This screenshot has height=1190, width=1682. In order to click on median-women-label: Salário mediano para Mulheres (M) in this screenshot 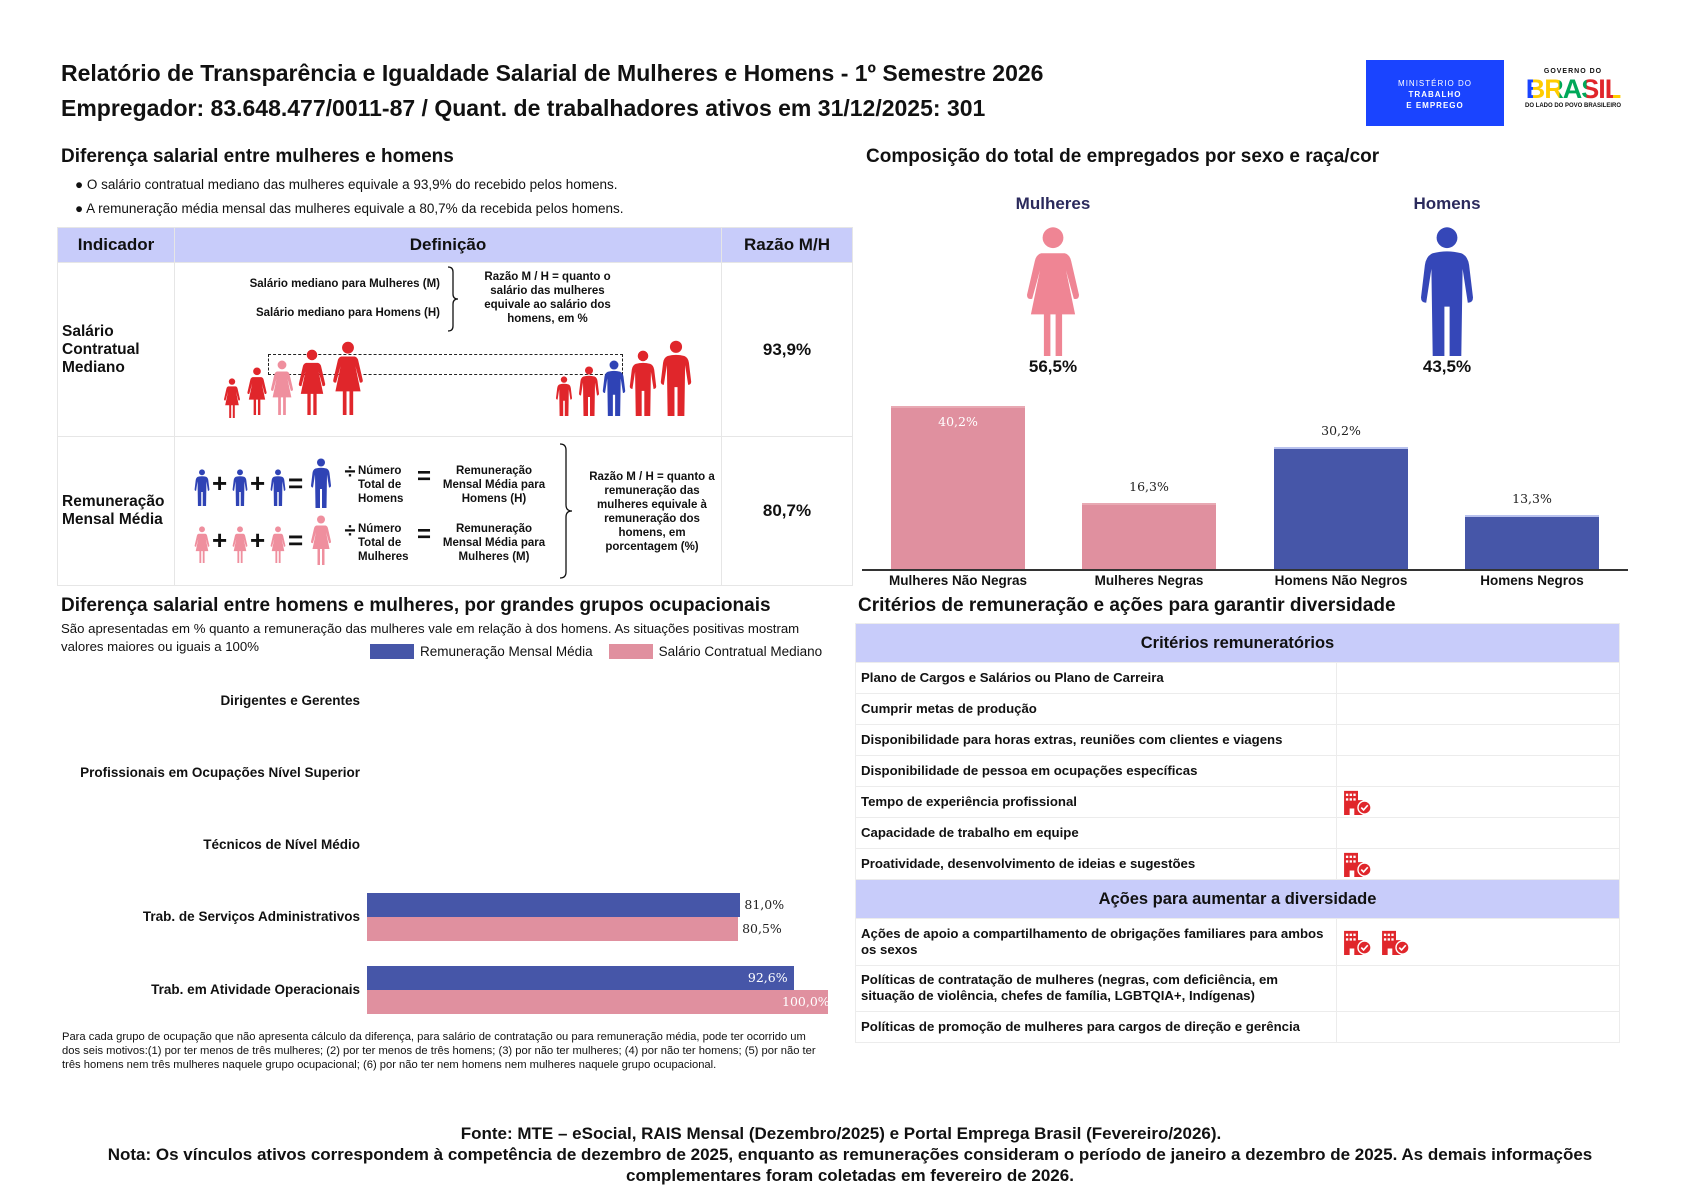, I will do `click(344, 284)`.